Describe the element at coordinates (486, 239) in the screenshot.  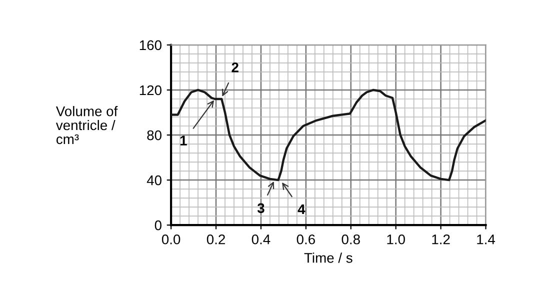
I see `x-tick-label: 1.4` at that location.